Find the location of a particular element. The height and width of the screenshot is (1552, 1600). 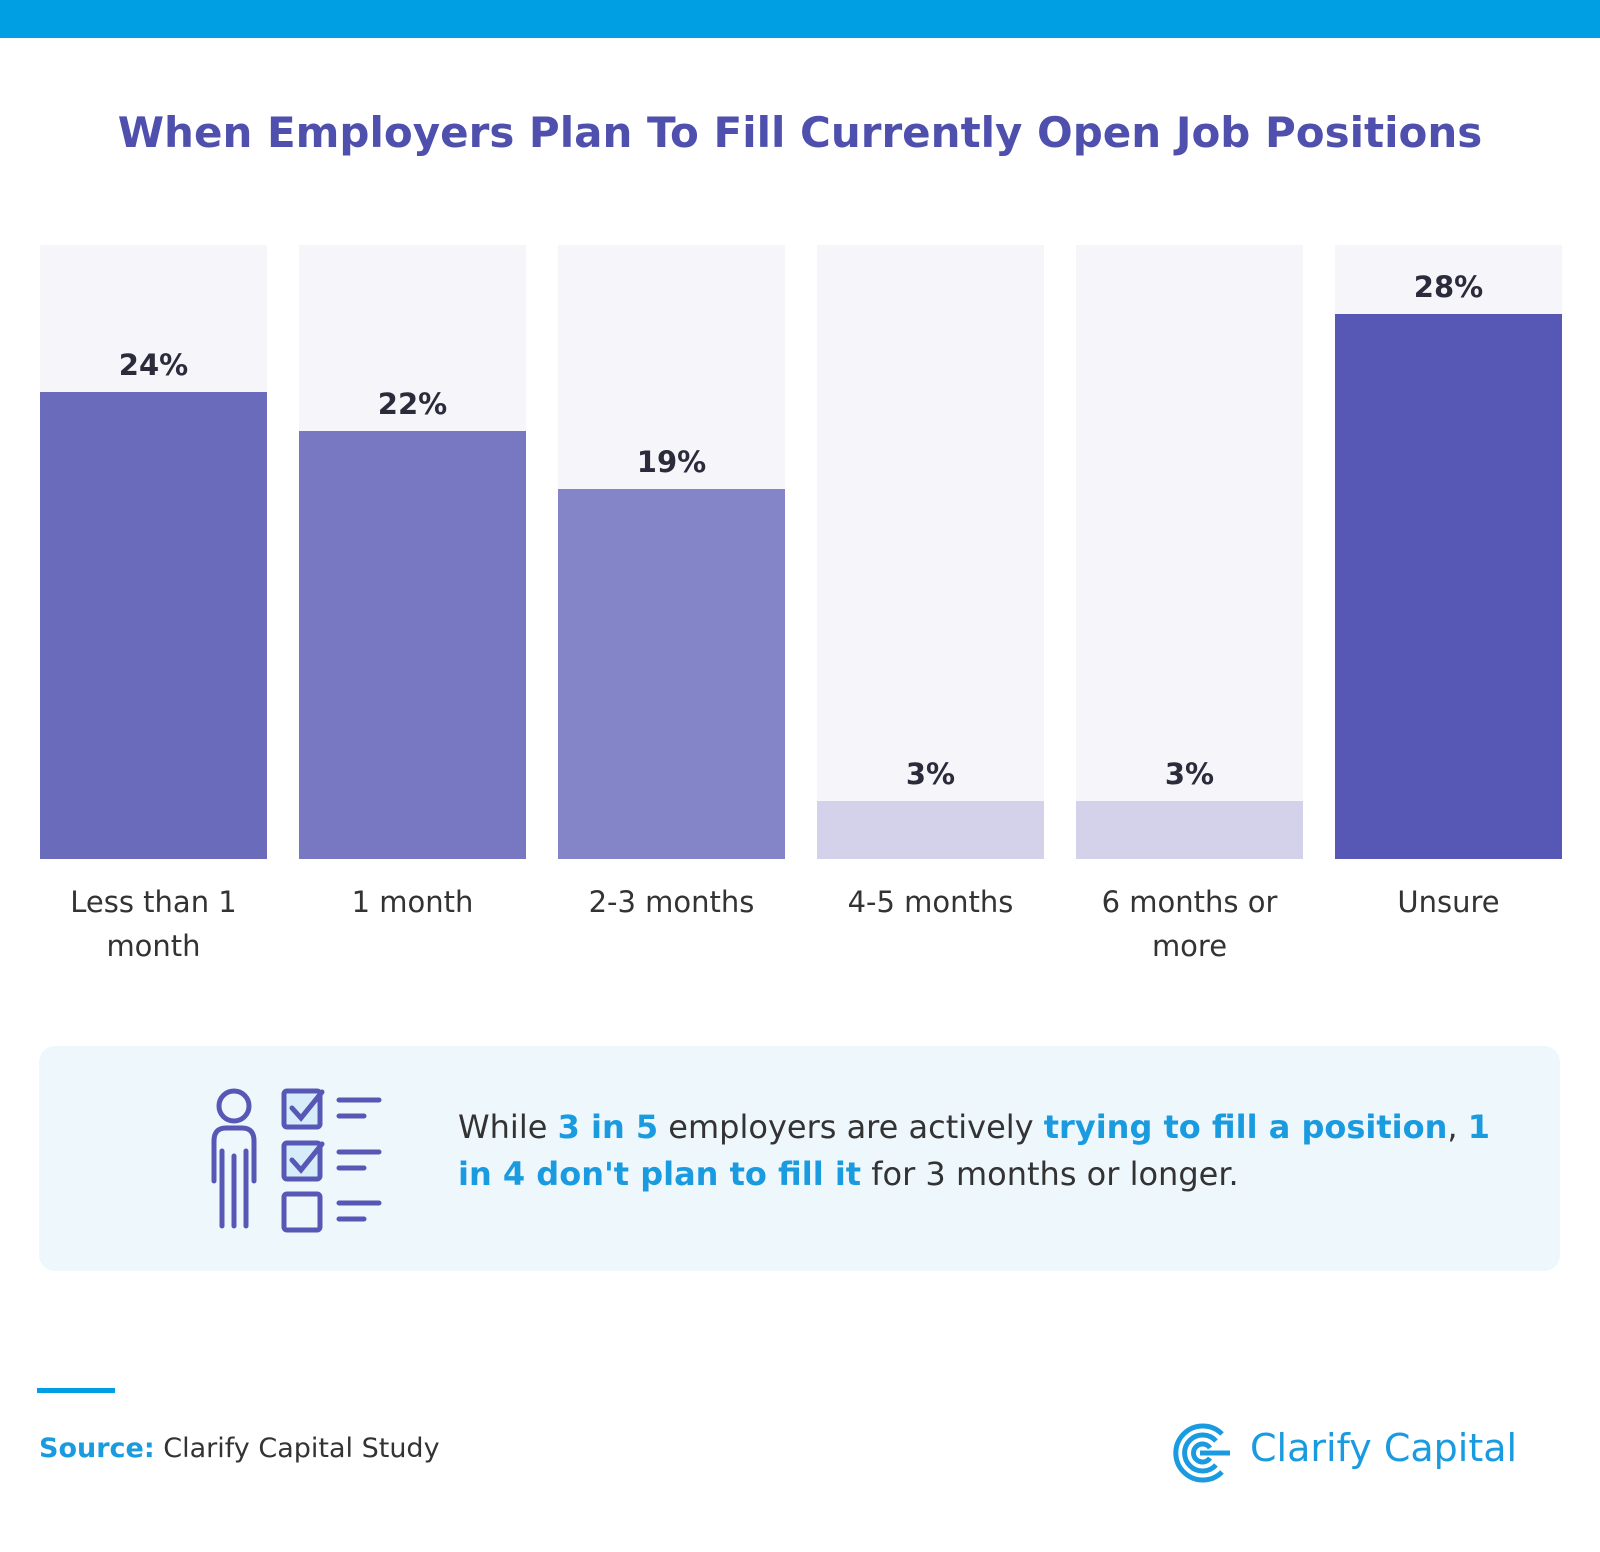

source-label: Source: is located at coordinates (97, 1448).